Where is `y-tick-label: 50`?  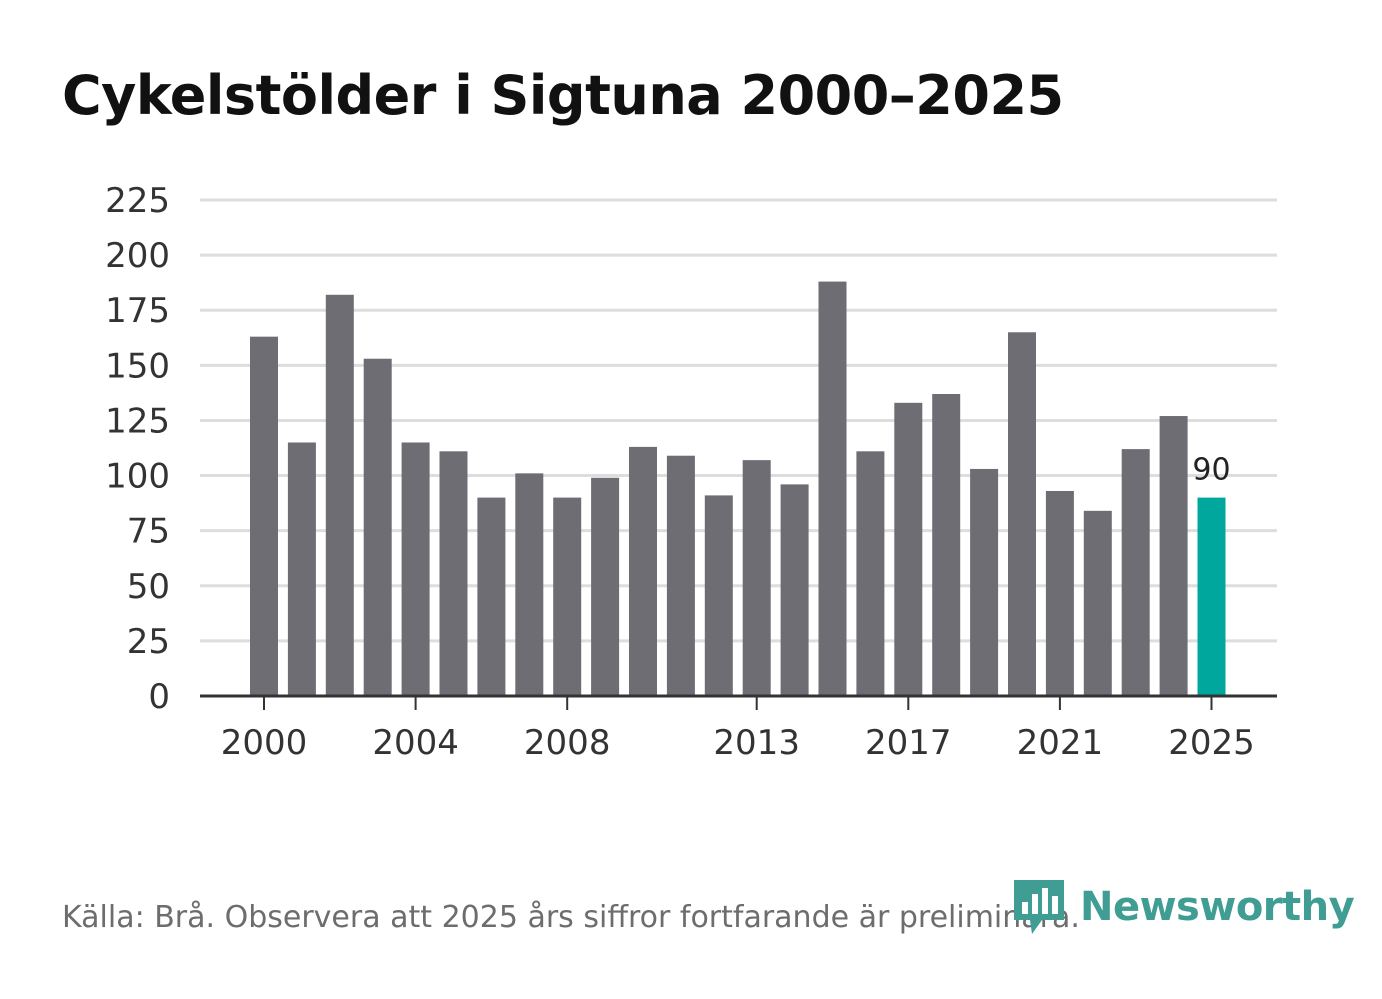 y-tick-label: 50 is located at coordinates (148, 587).